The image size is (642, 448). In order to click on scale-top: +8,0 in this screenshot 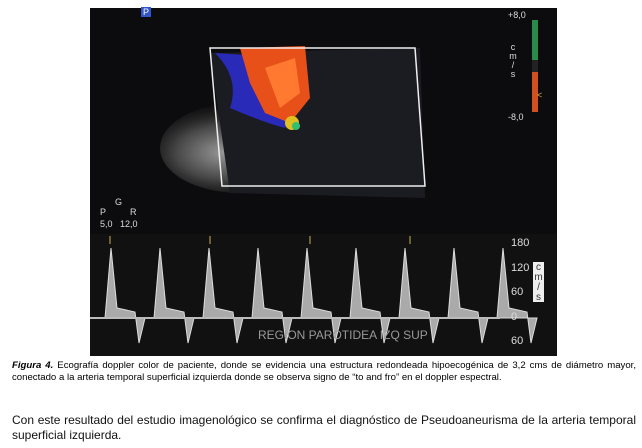, I will do `click(517, 15)`.